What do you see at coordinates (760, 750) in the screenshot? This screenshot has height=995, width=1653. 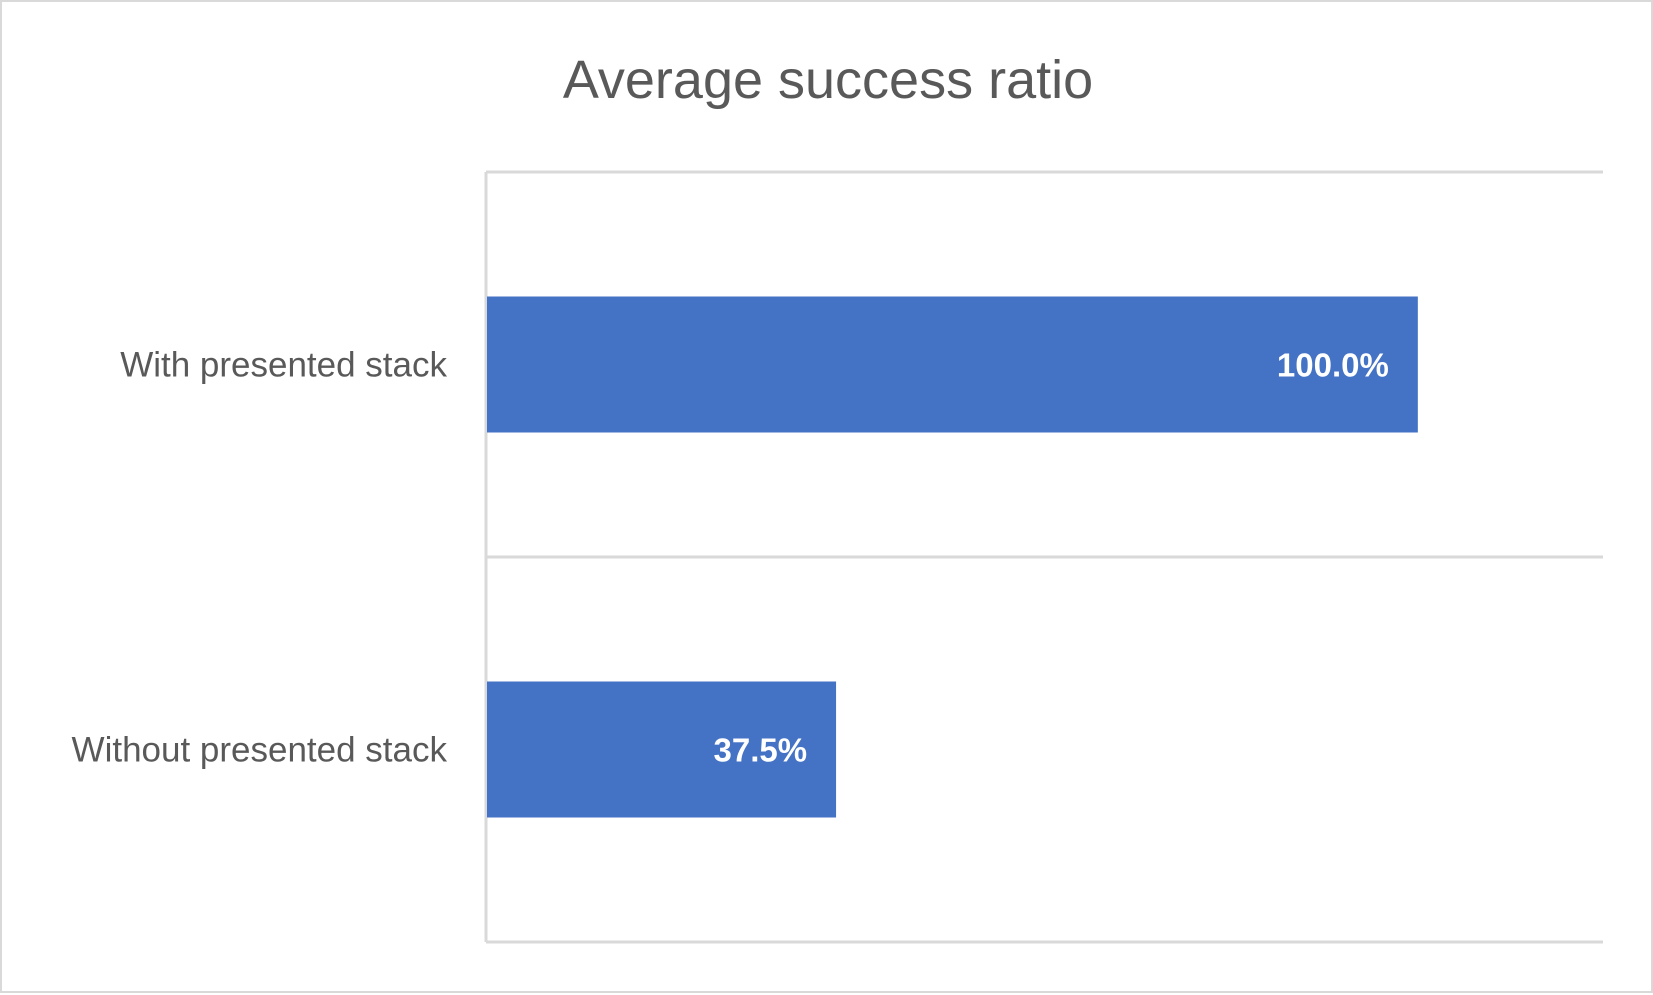 I see `data-label: 37.5%` at bounding box center [760, 750].